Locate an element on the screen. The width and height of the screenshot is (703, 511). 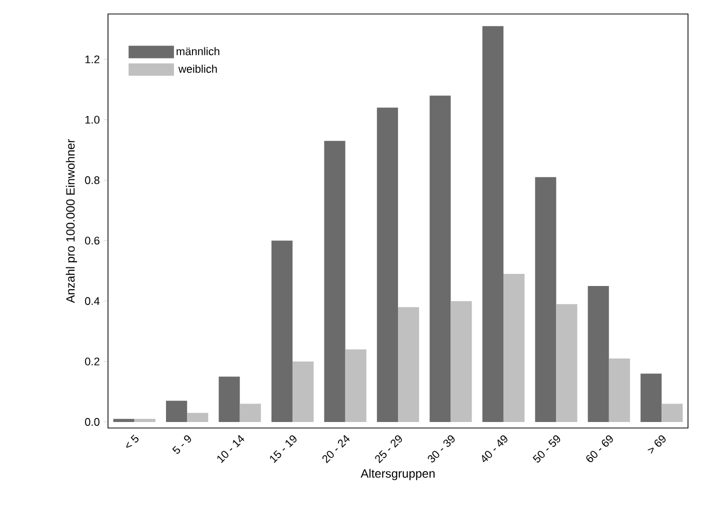
y-tick-label: 0.4 is located at coordinates (92, 301).